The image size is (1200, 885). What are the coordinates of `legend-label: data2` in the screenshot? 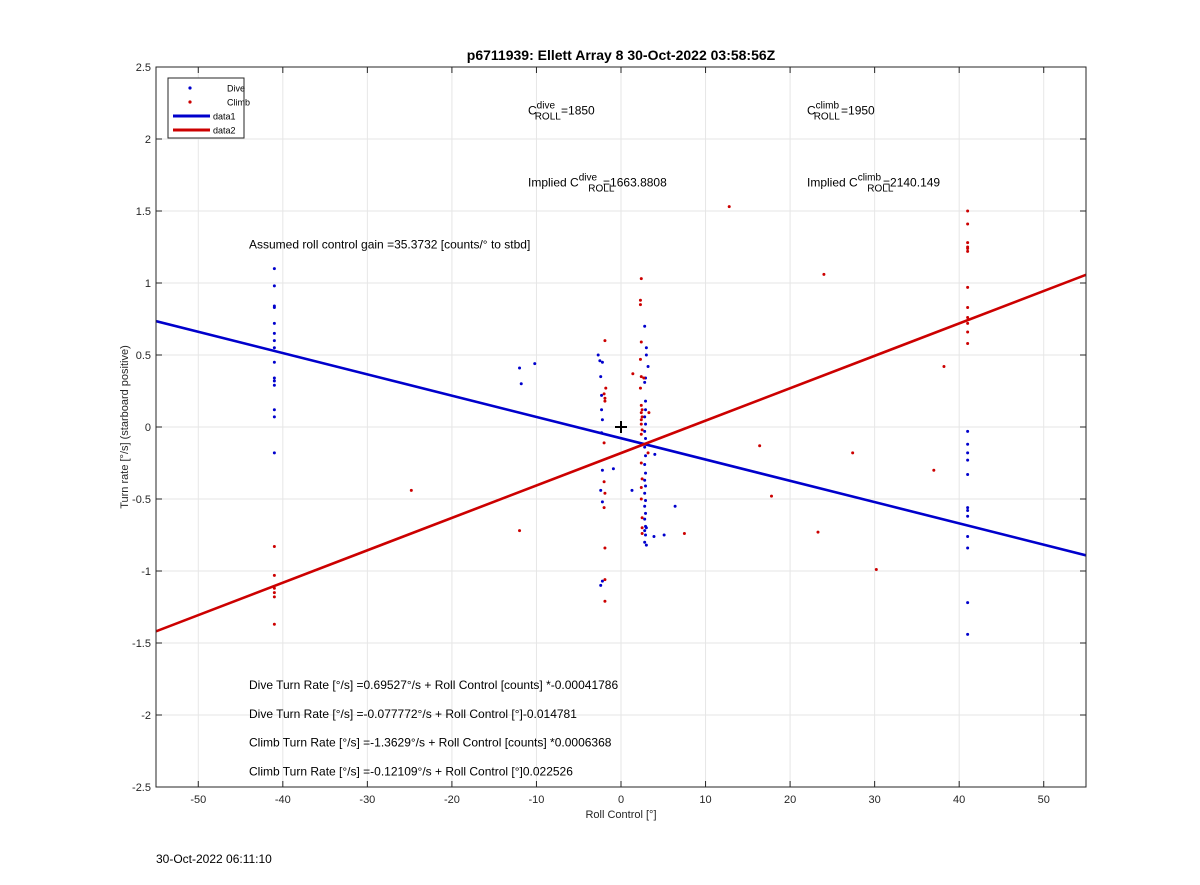 It's located at (224, 131).